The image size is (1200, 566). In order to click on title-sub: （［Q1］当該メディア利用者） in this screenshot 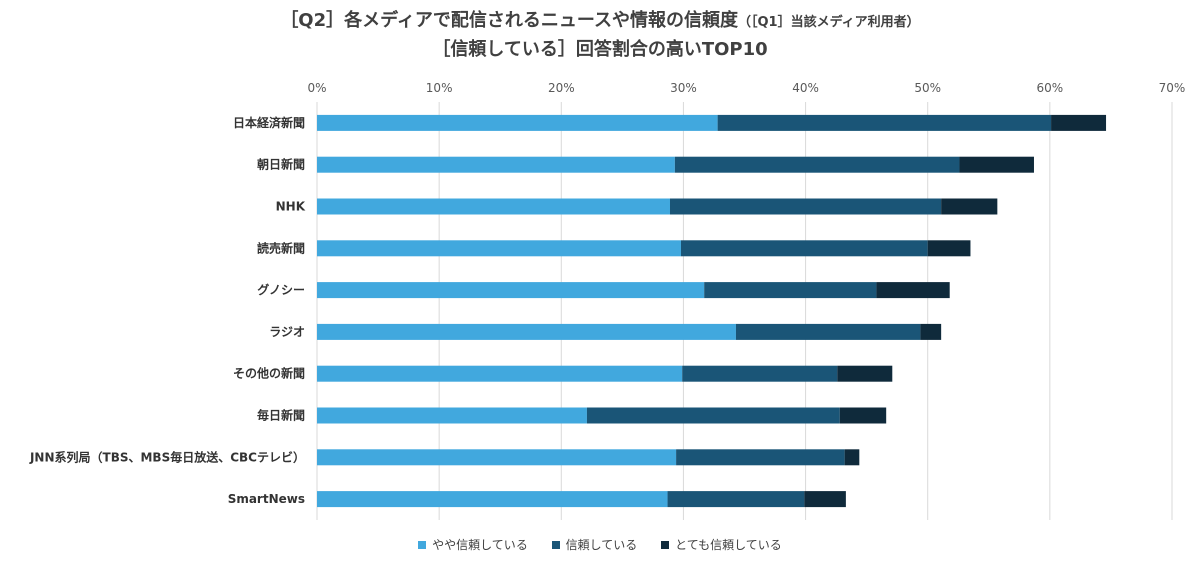, I will do `click(828, 22)`.